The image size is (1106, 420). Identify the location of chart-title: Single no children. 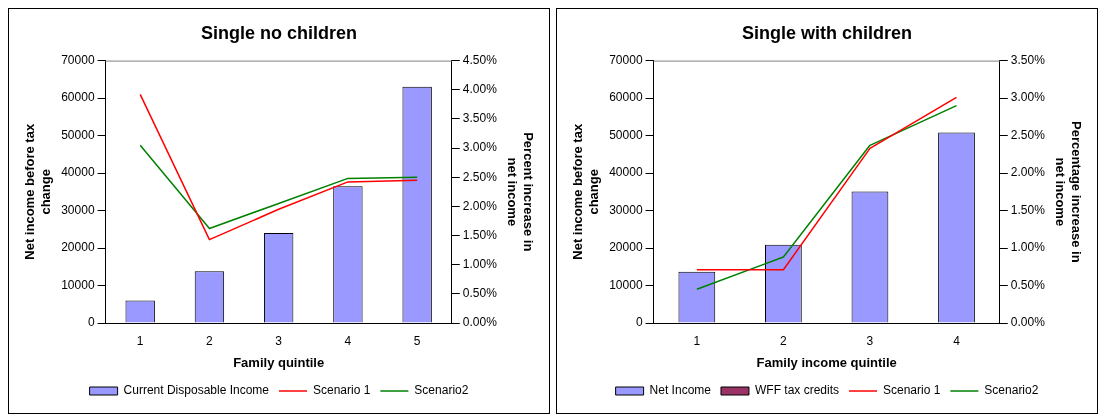
(279, 32).